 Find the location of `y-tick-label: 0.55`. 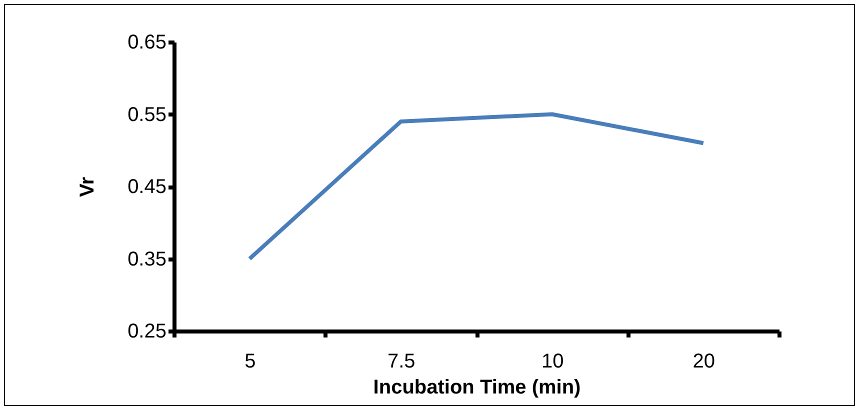

y-tick-label: 0.55 is located at coordinates (147, 115).